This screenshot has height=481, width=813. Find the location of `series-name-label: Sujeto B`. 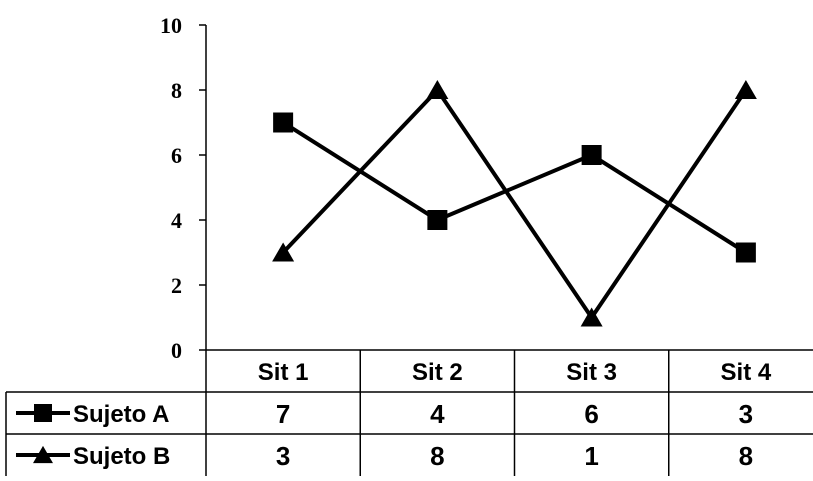

series-name-label: Sujeto B is located at coordinates (121, 456).